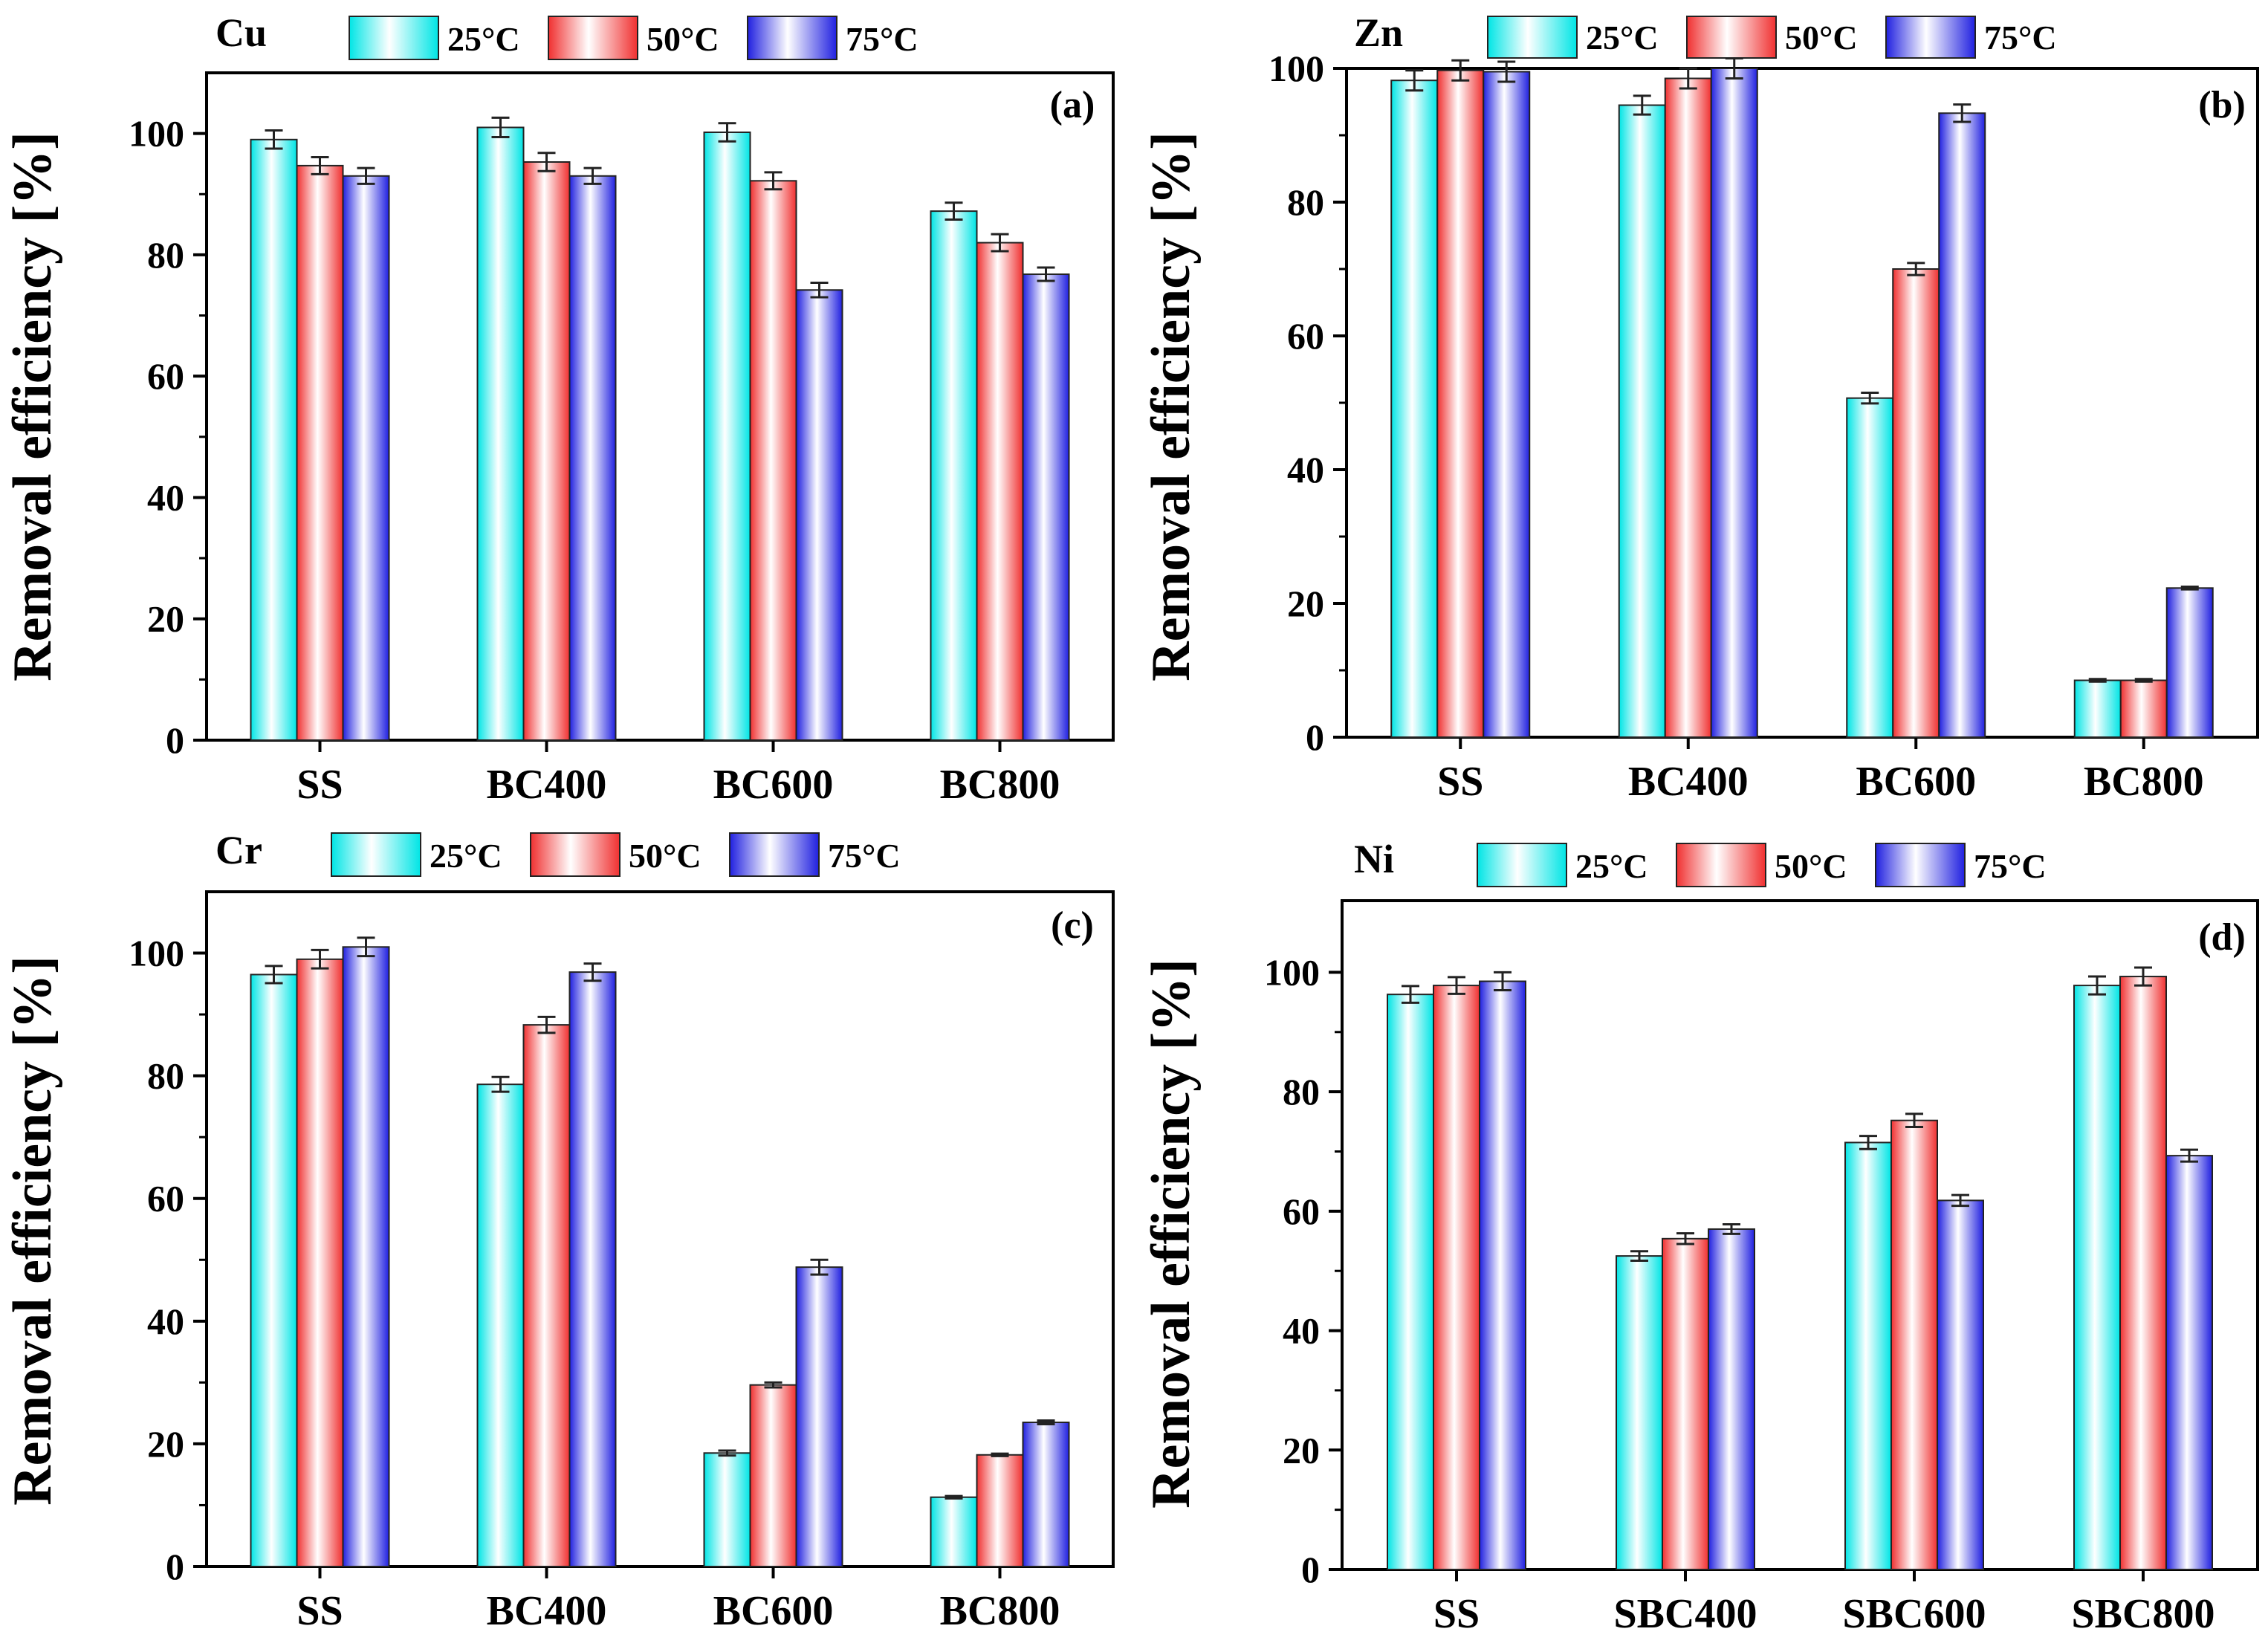  Describe the element at coordinates (1374, 859) in the screenshot. I see `metal-label: Ni` at that location.